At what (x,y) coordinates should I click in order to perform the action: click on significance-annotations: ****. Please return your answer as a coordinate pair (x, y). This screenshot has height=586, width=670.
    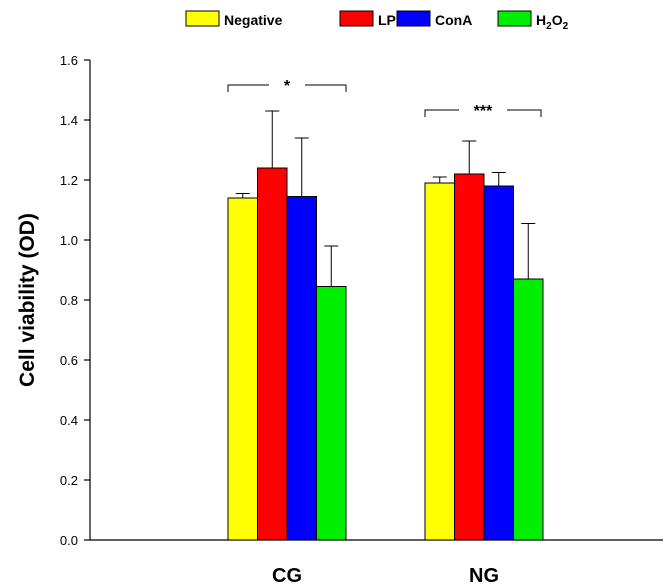
    Looking at the image, I should click on (384, 99).